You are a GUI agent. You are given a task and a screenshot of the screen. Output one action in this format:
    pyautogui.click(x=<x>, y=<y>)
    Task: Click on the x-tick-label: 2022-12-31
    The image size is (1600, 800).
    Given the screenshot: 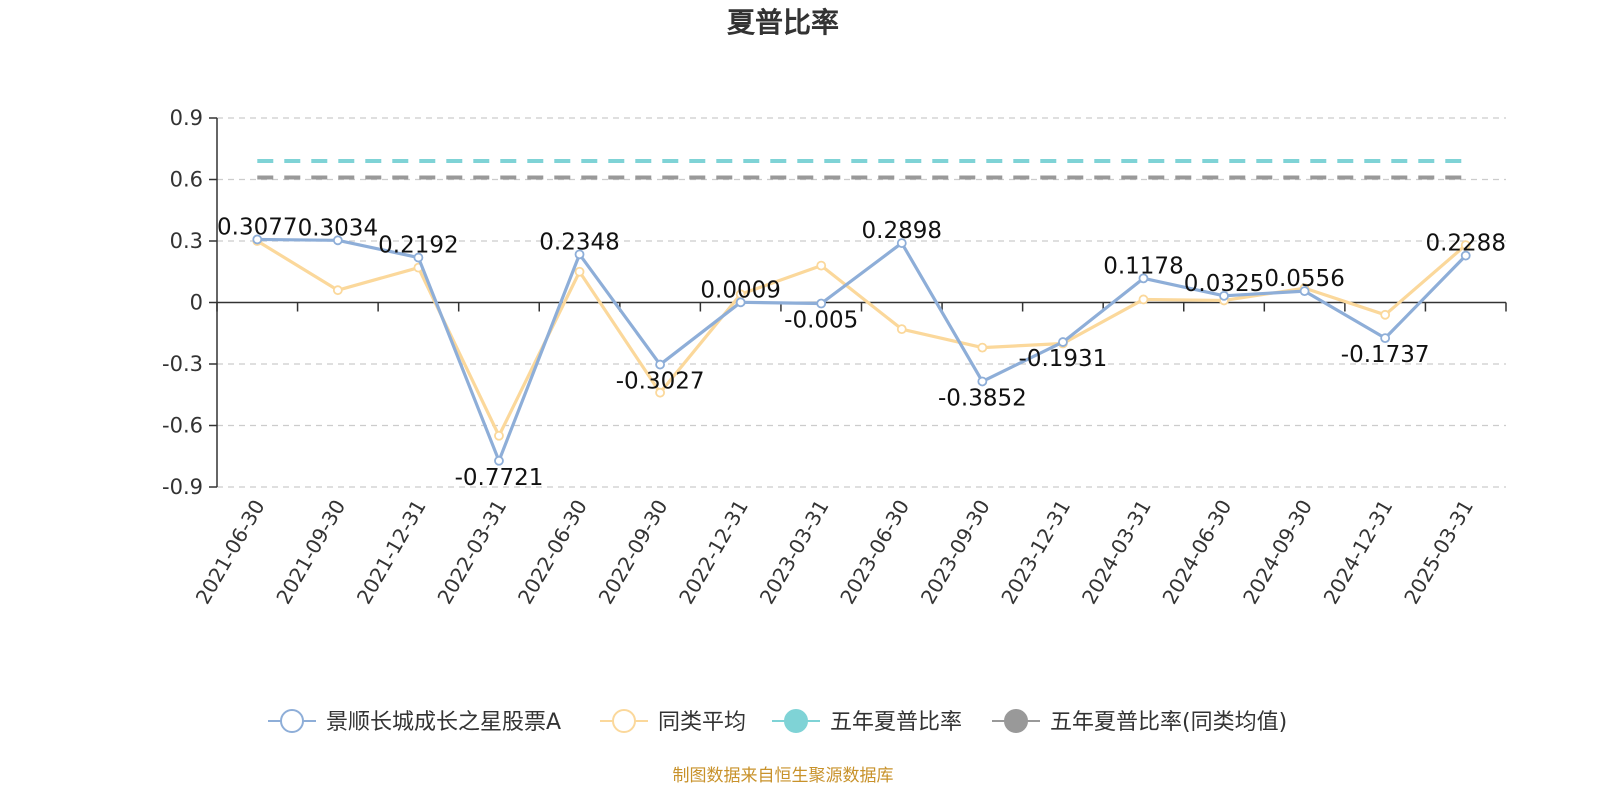 What is the action you would take?
    pyautogui.click(x=713, y=552)
    